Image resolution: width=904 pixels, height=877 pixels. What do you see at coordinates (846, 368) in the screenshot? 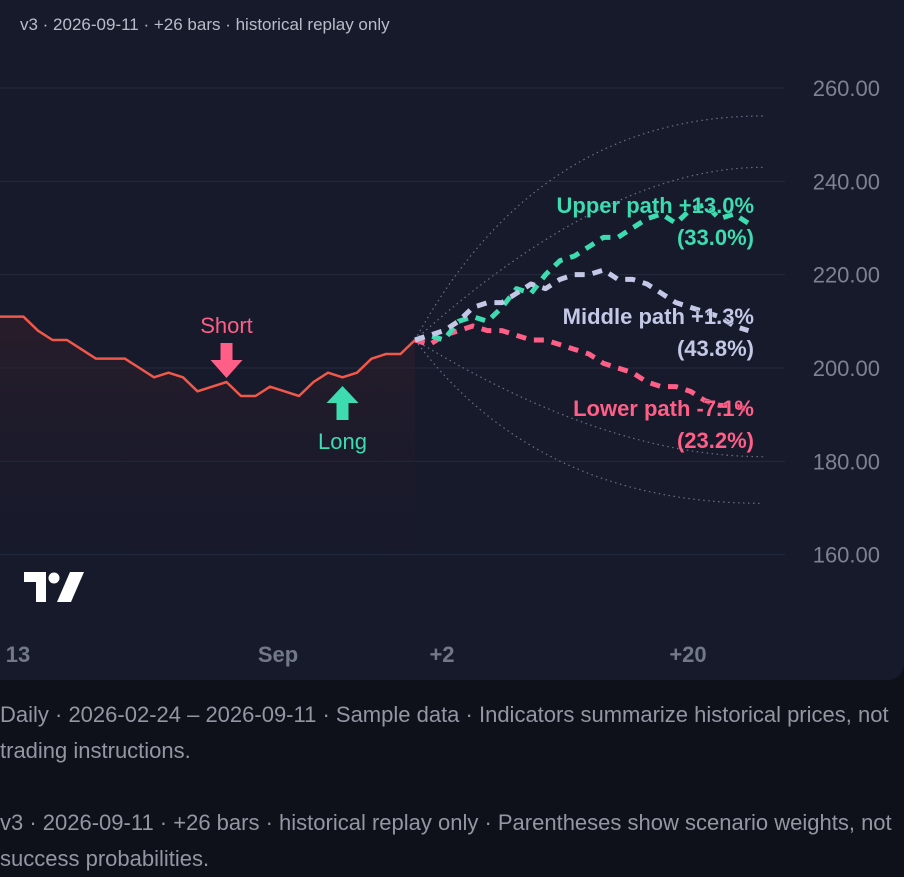
I see `y-tick-label: 200.00` at bounding box center [846, 368].